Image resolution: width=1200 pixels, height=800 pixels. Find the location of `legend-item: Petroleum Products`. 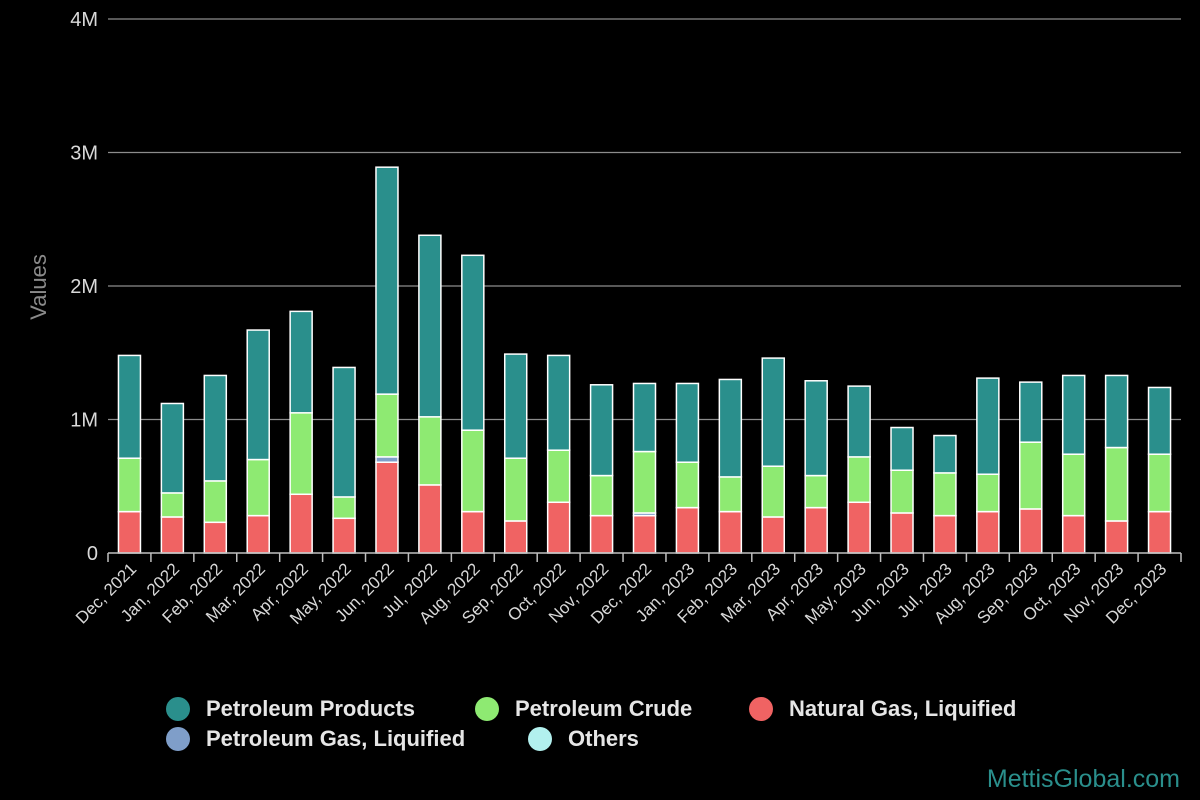

legend-item: Petroleum Products is located at coordinates (320, 709).